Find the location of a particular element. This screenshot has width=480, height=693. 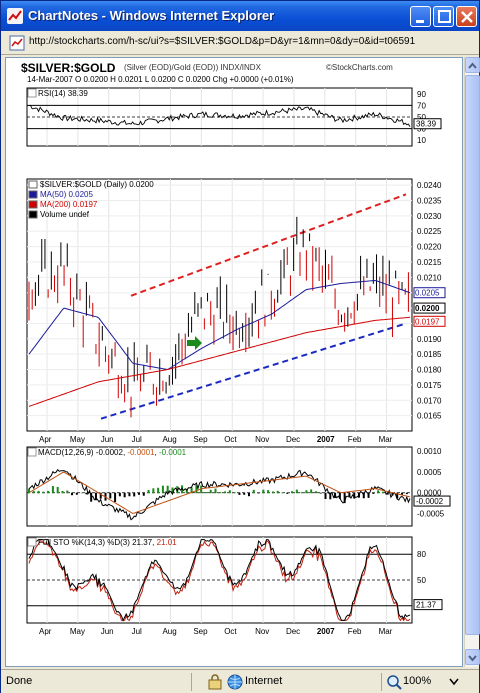

chart-source: ©StockCharts.com is located at coordinates (359, 67).